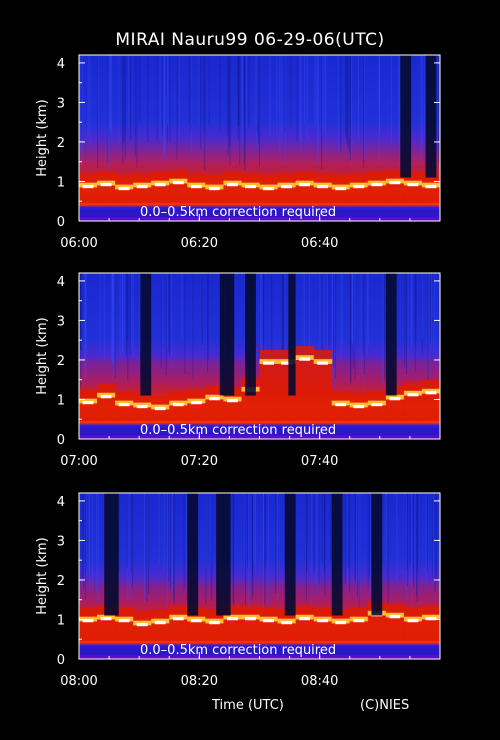 The height and width of the screenshot is (740, 500). I want to click on x-axis-title: Time (UTC), so click(248, 705).